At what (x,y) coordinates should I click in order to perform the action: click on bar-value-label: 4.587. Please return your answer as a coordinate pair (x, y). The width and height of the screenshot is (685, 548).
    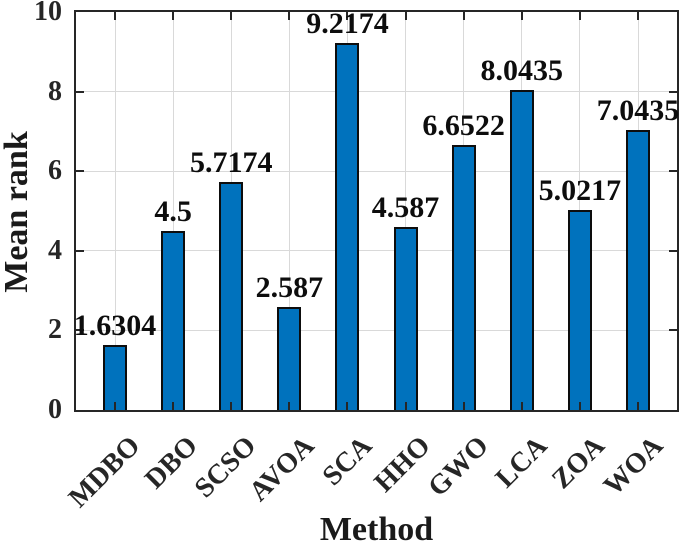
    Looking at the image, I should click on (405, 208).